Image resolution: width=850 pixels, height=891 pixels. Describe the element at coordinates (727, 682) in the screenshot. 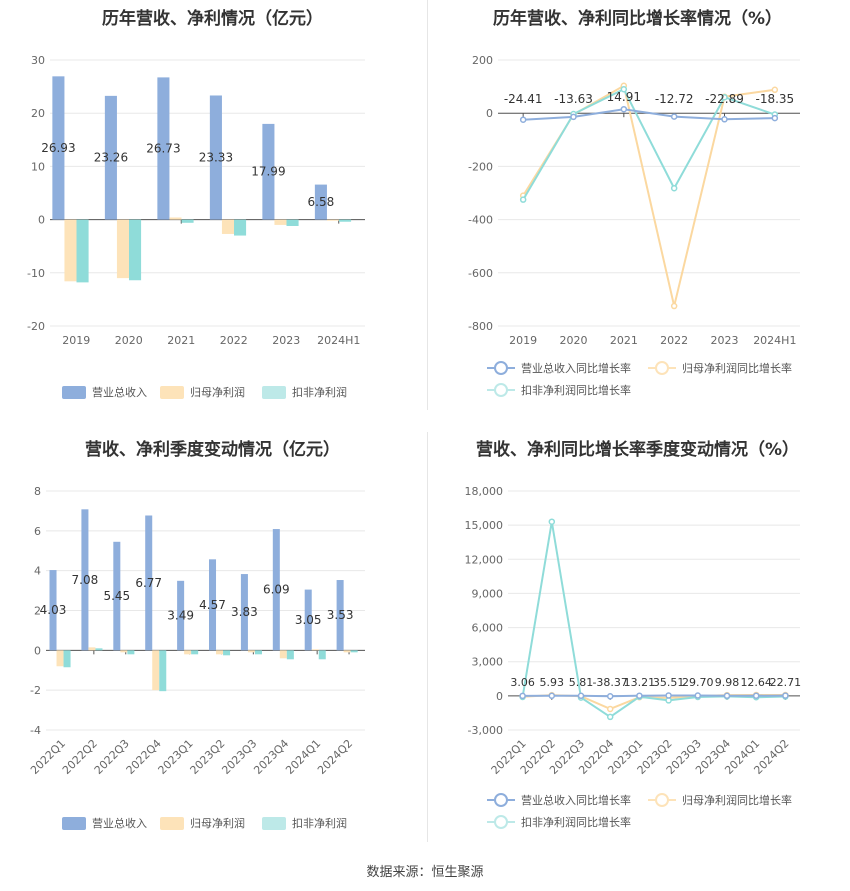

I see `data-label: 9.98` at that location.